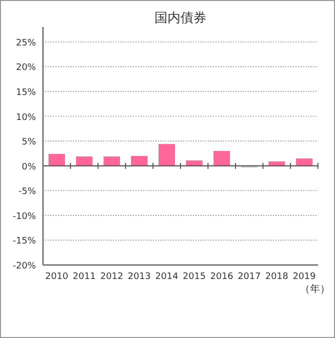 The image size is (335, 338). Describe the element at coordinates (139, 277) in the screenshot. I see `x-tick-label: 2013` at that location.